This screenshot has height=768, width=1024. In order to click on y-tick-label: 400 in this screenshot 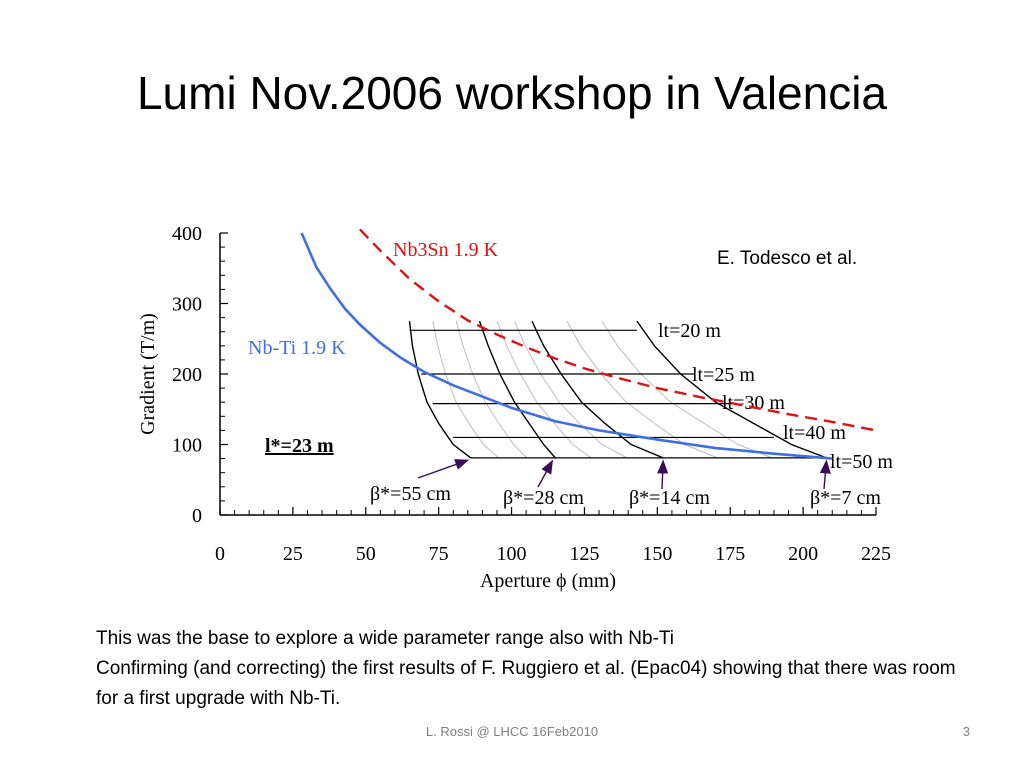, I will do `click(187, 234)`.